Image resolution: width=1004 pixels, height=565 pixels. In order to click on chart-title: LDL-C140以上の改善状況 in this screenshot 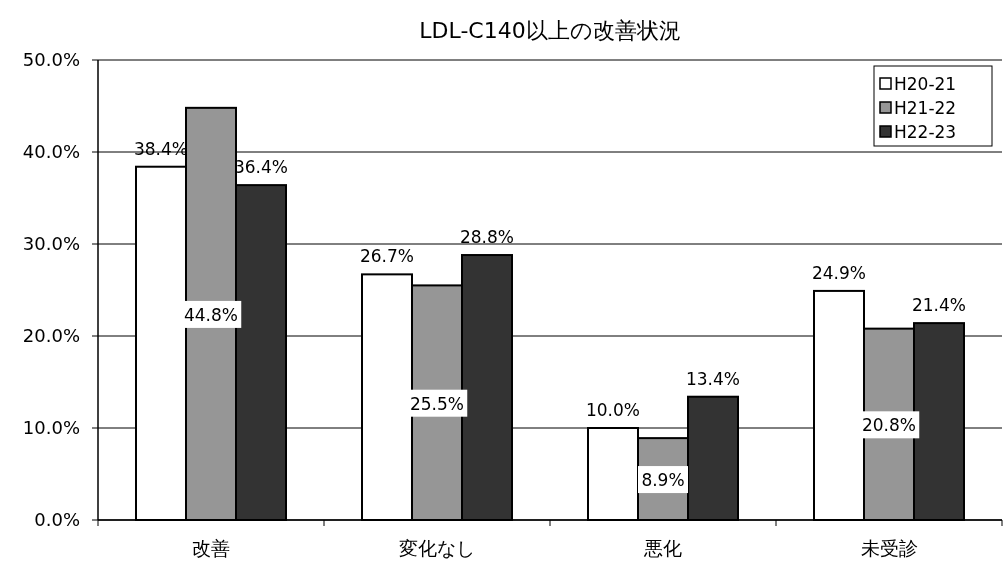, I will do `click(550, 30)`.